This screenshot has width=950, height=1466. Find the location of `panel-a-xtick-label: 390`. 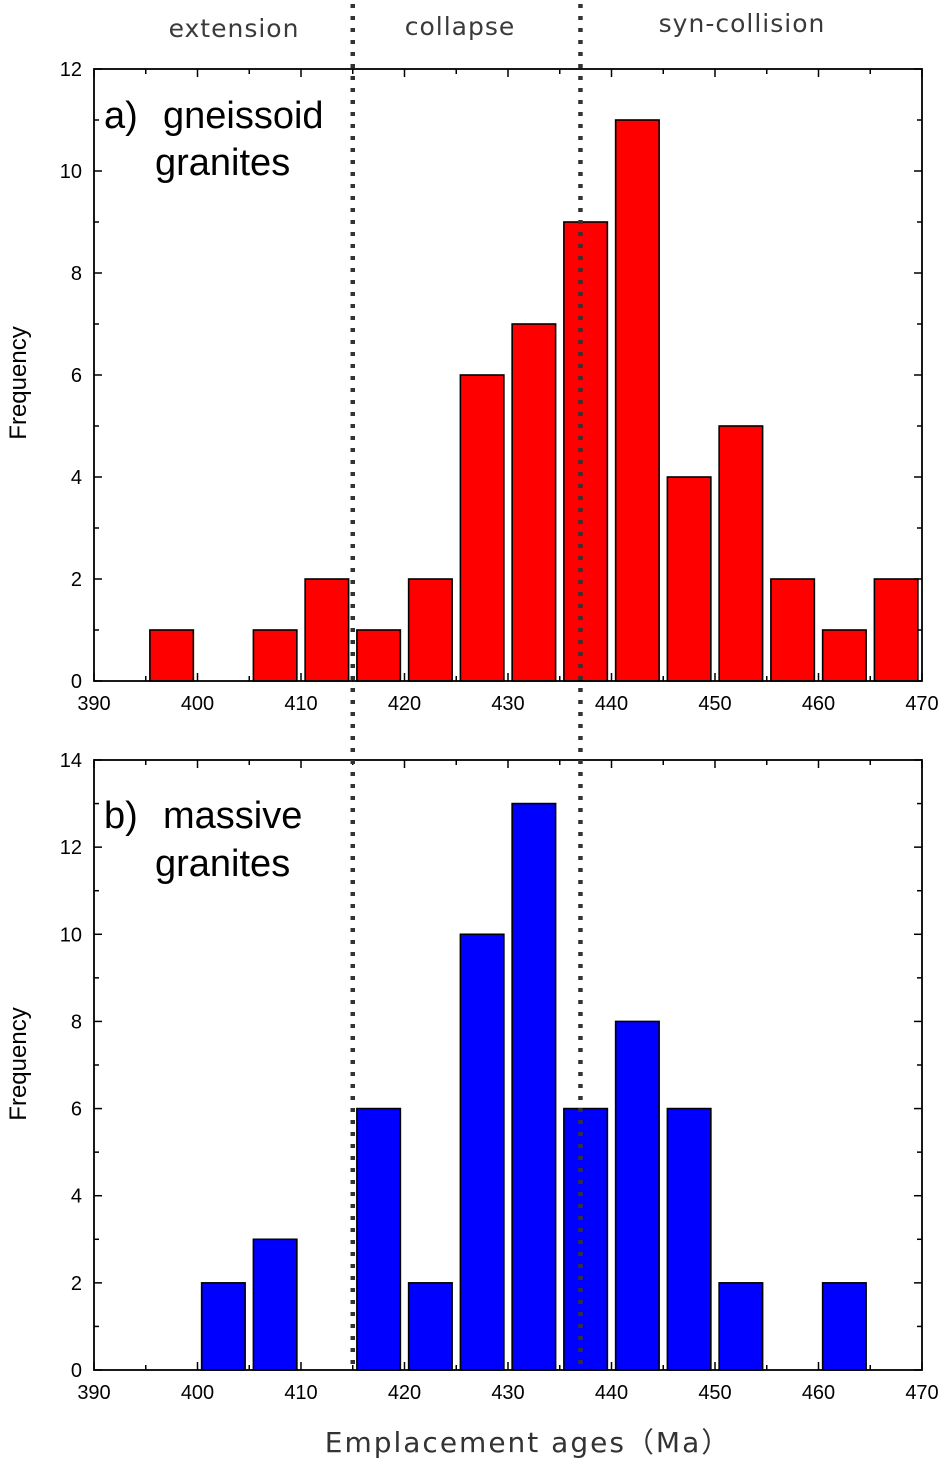

panel-a-xtick-label: 390 is located at coordinates (93, 704).